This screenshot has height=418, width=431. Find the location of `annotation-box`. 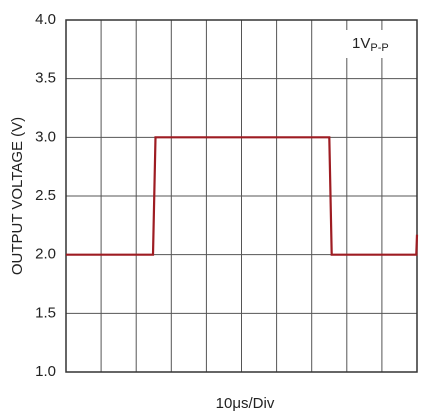

annotation-box is located at coordinates (371, 44).